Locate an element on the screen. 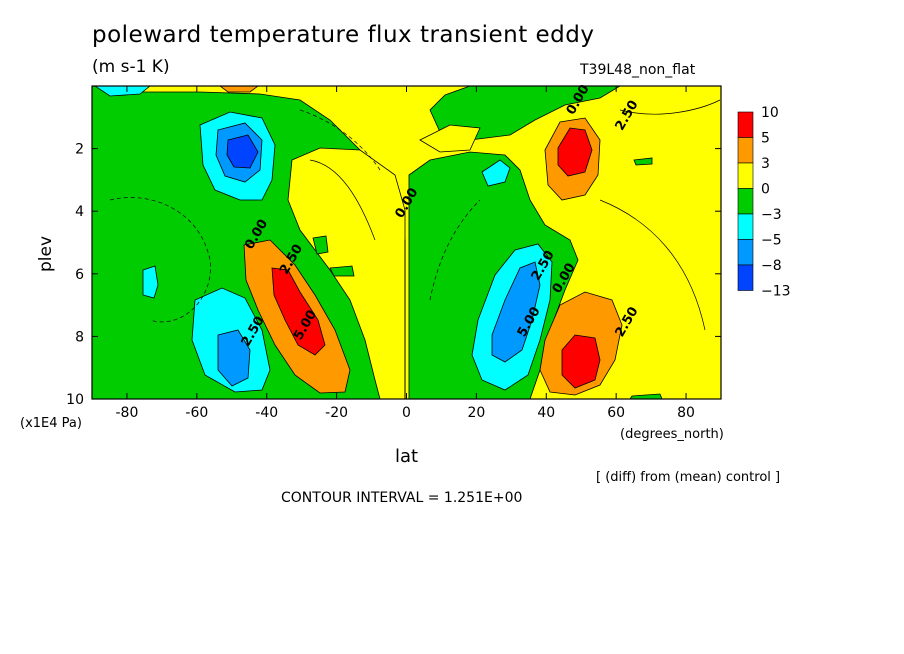 Image resolution: width=904 pixels, height=654 pixels. y-tick-label: 8 is located at coordinates (79, 337).